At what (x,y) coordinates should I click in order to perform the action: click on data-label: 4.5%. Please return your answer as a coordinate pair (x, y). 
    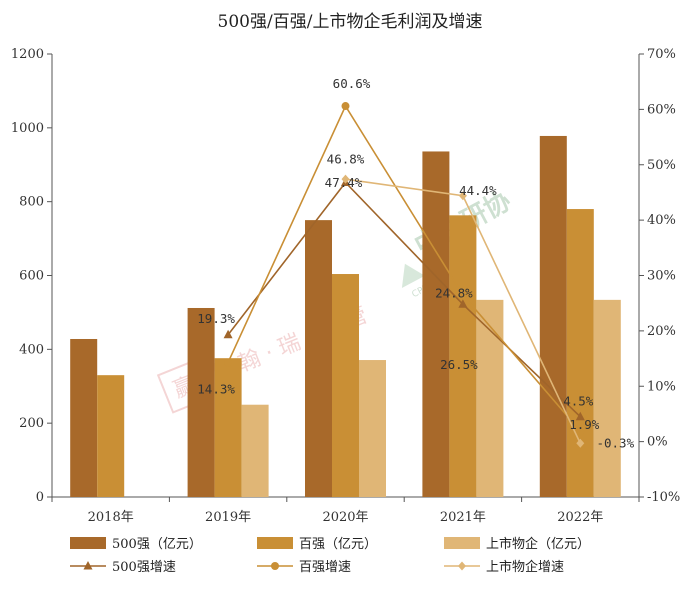
    Looking at the image, I should click on (578, 401).